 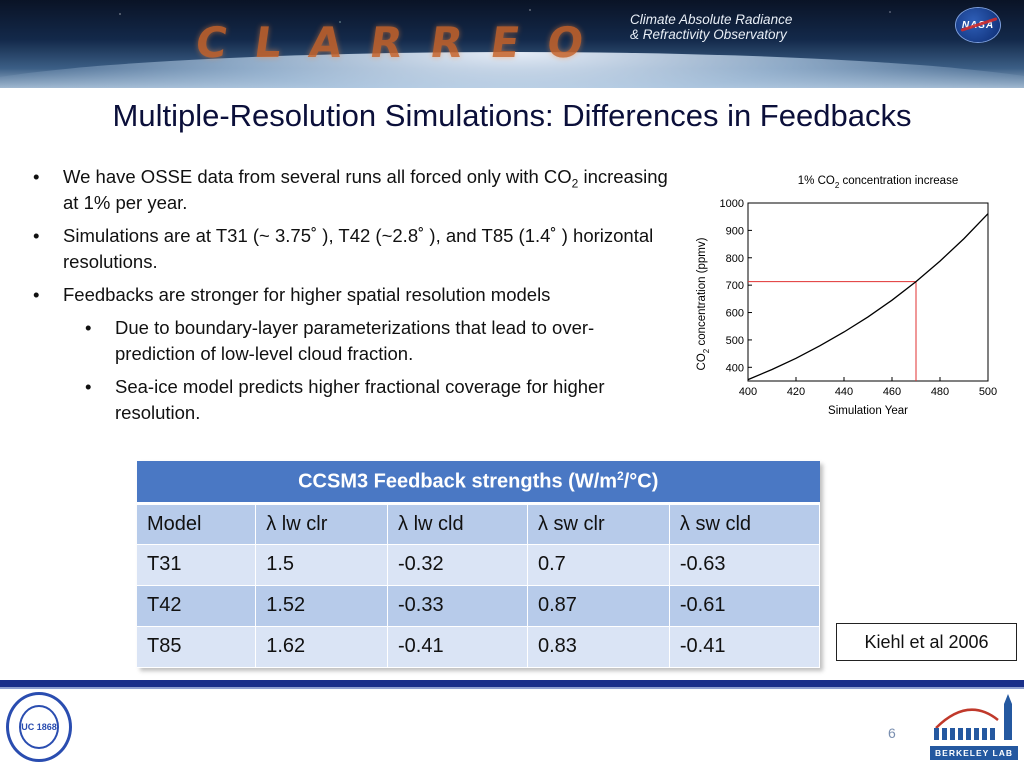 What do you see at coordinates (796, 392) in the screenshot?
I see `x-tick-label: 420` at bounding box center [796, 392].